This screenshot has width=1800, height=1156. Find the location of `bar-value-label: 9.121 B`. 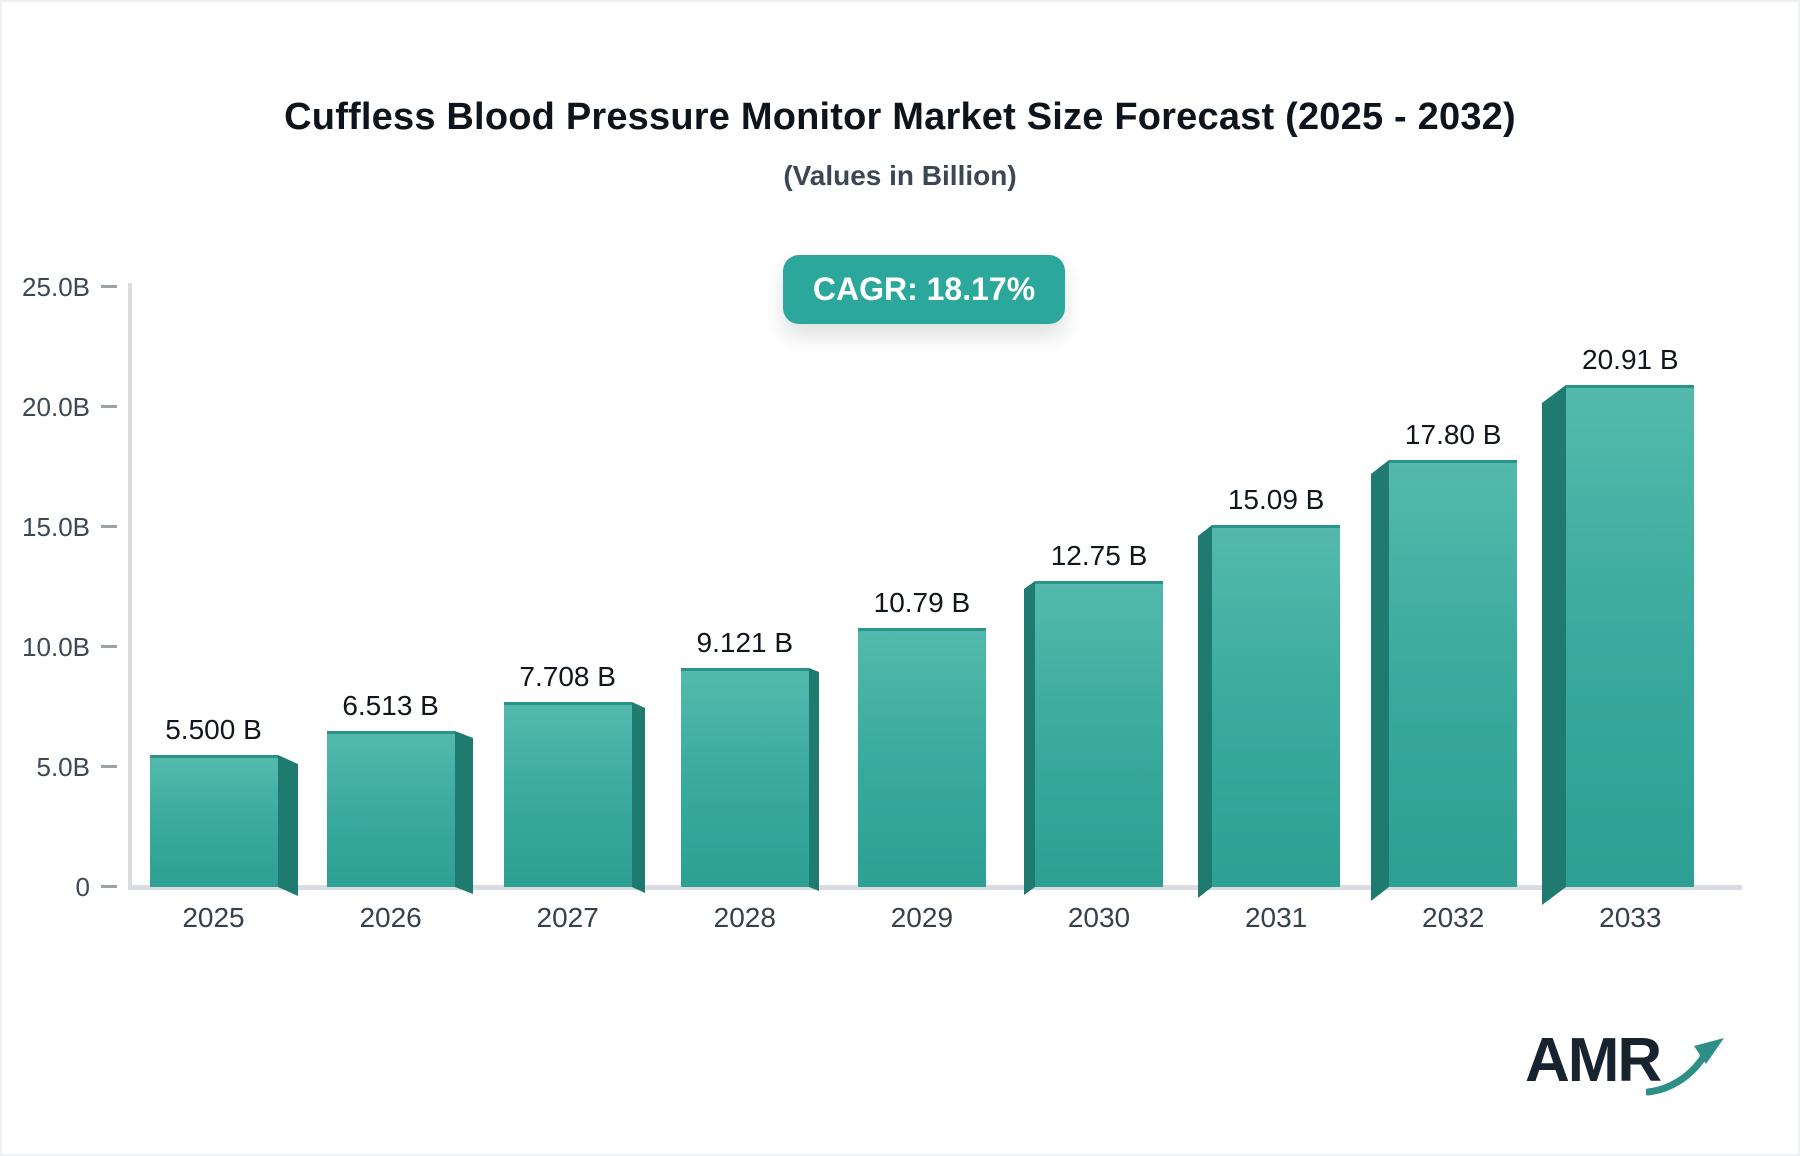

bar-value-label: 9.121 B is located at coordinates (745, 642).